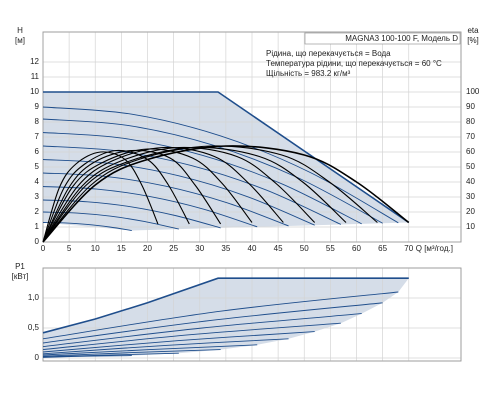 This screenshot has height=400, width=500. What do you see at coordinates (470, 136) in the screenshot?
I see `y2-tick-label: 70` at bounding box center [470, 136].